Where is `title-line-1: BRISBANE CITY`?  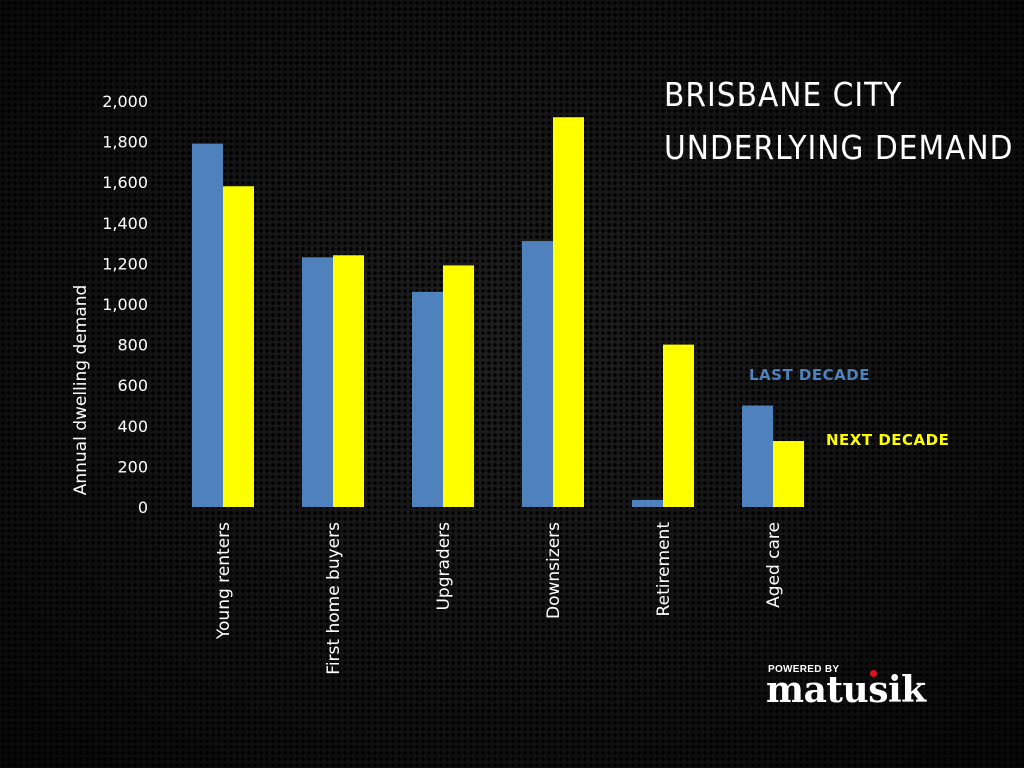
title-line-1: BRISBANE CITY is located at coordinates (783, 94).